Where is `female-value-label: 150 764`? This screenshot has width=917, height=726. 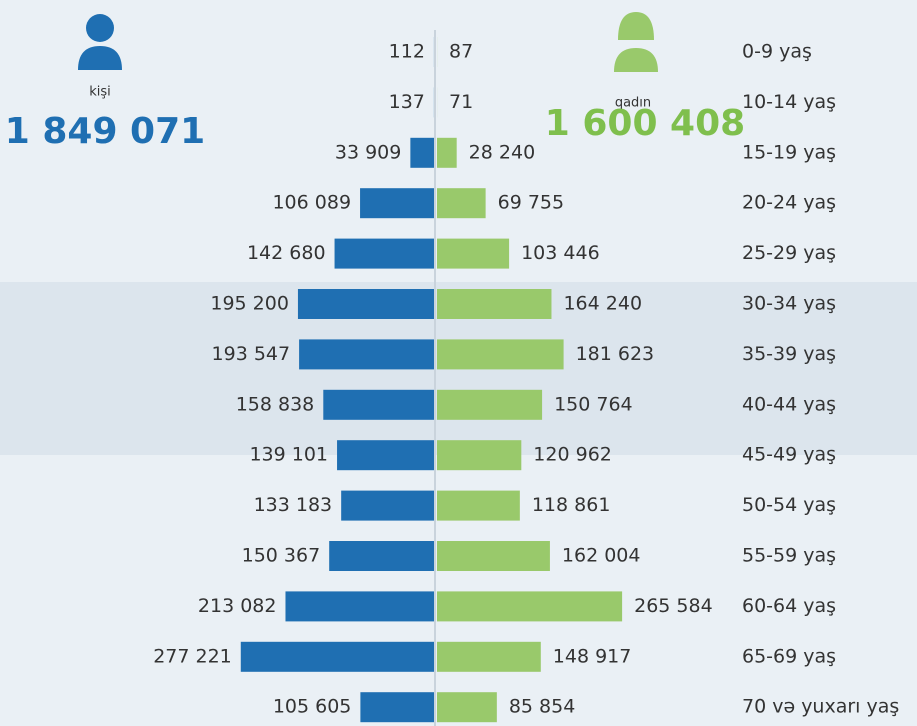 female-value-label: 150 764 is located at coordinates (593, 404).